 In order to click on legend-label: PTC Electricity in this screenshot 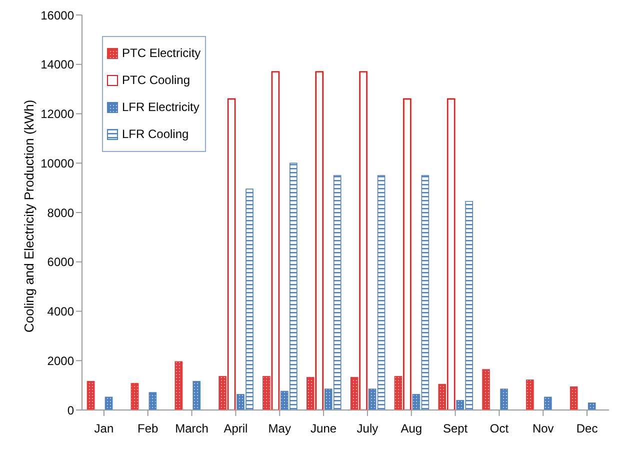, I will do `click(161, 53)`.